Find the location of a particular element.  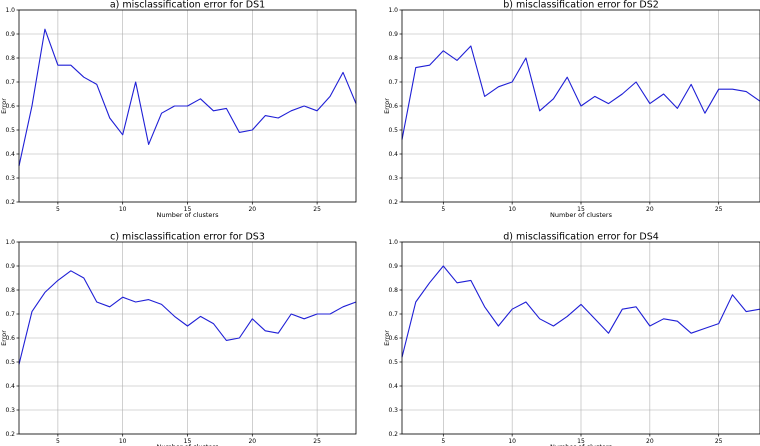

chart-title-ds4: d) misclassification error for DS4 is located at coordinates (581, 237).